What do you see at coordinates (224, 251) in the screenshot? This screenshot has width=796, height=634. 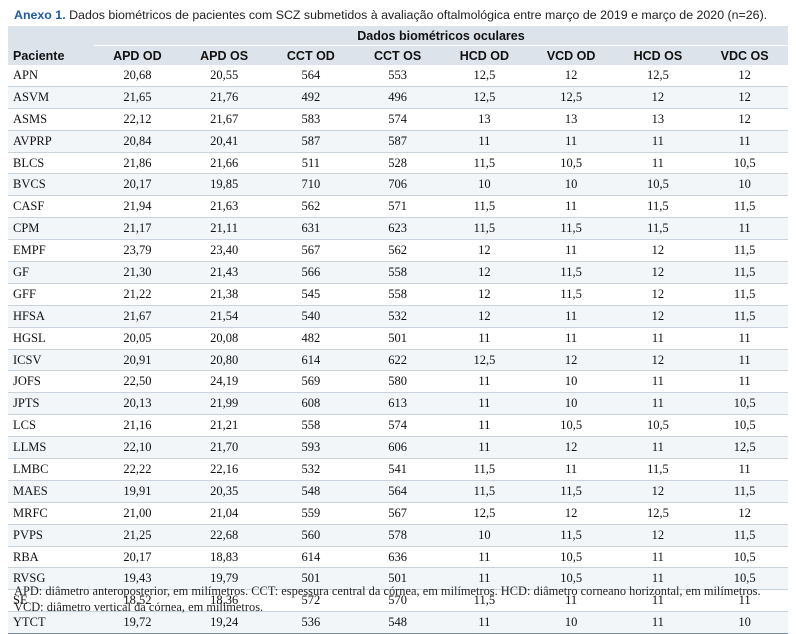 I see `table-cell: 23,40` at bounding box center [224, 251].